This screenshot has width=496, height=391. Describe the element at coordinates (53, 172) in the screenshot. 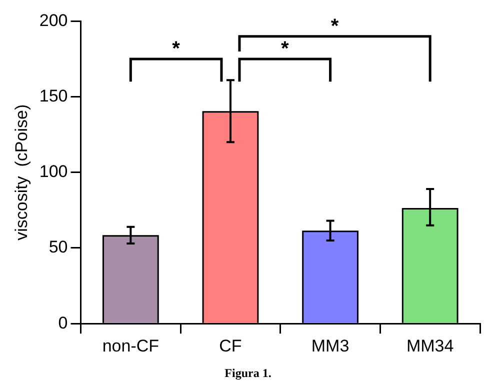

I see `y-tick-label: 100` at that location.